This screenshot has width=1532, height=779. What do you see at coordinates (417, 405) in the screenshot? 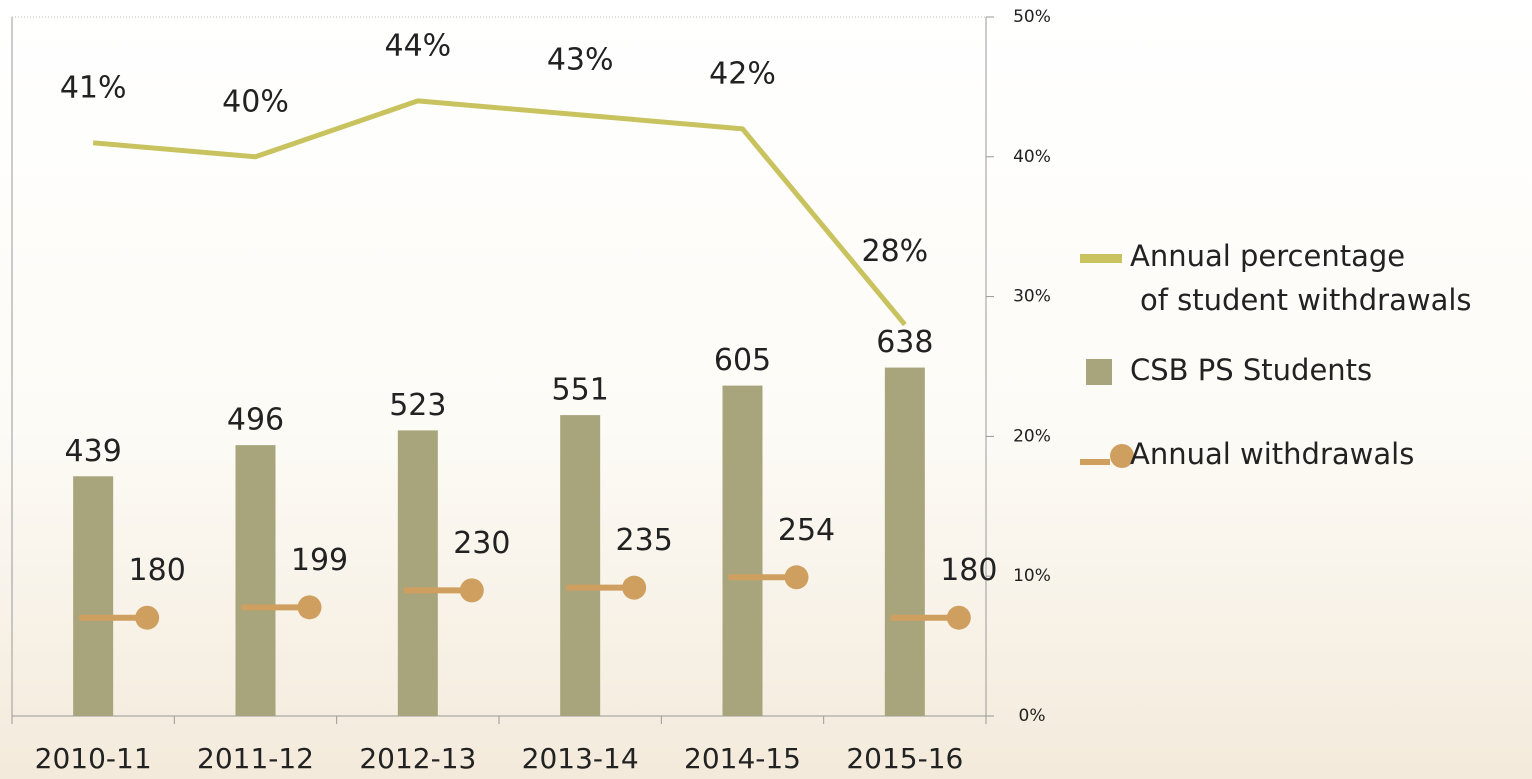
I see `bar-value-label: 523` at bounding box center [417, 405].